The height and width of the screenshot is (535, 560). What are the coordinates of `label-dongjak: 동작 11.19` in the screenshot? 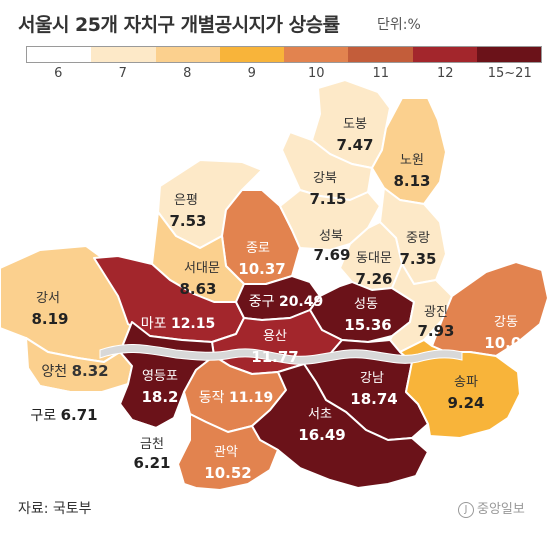 It's located at (236, 398).